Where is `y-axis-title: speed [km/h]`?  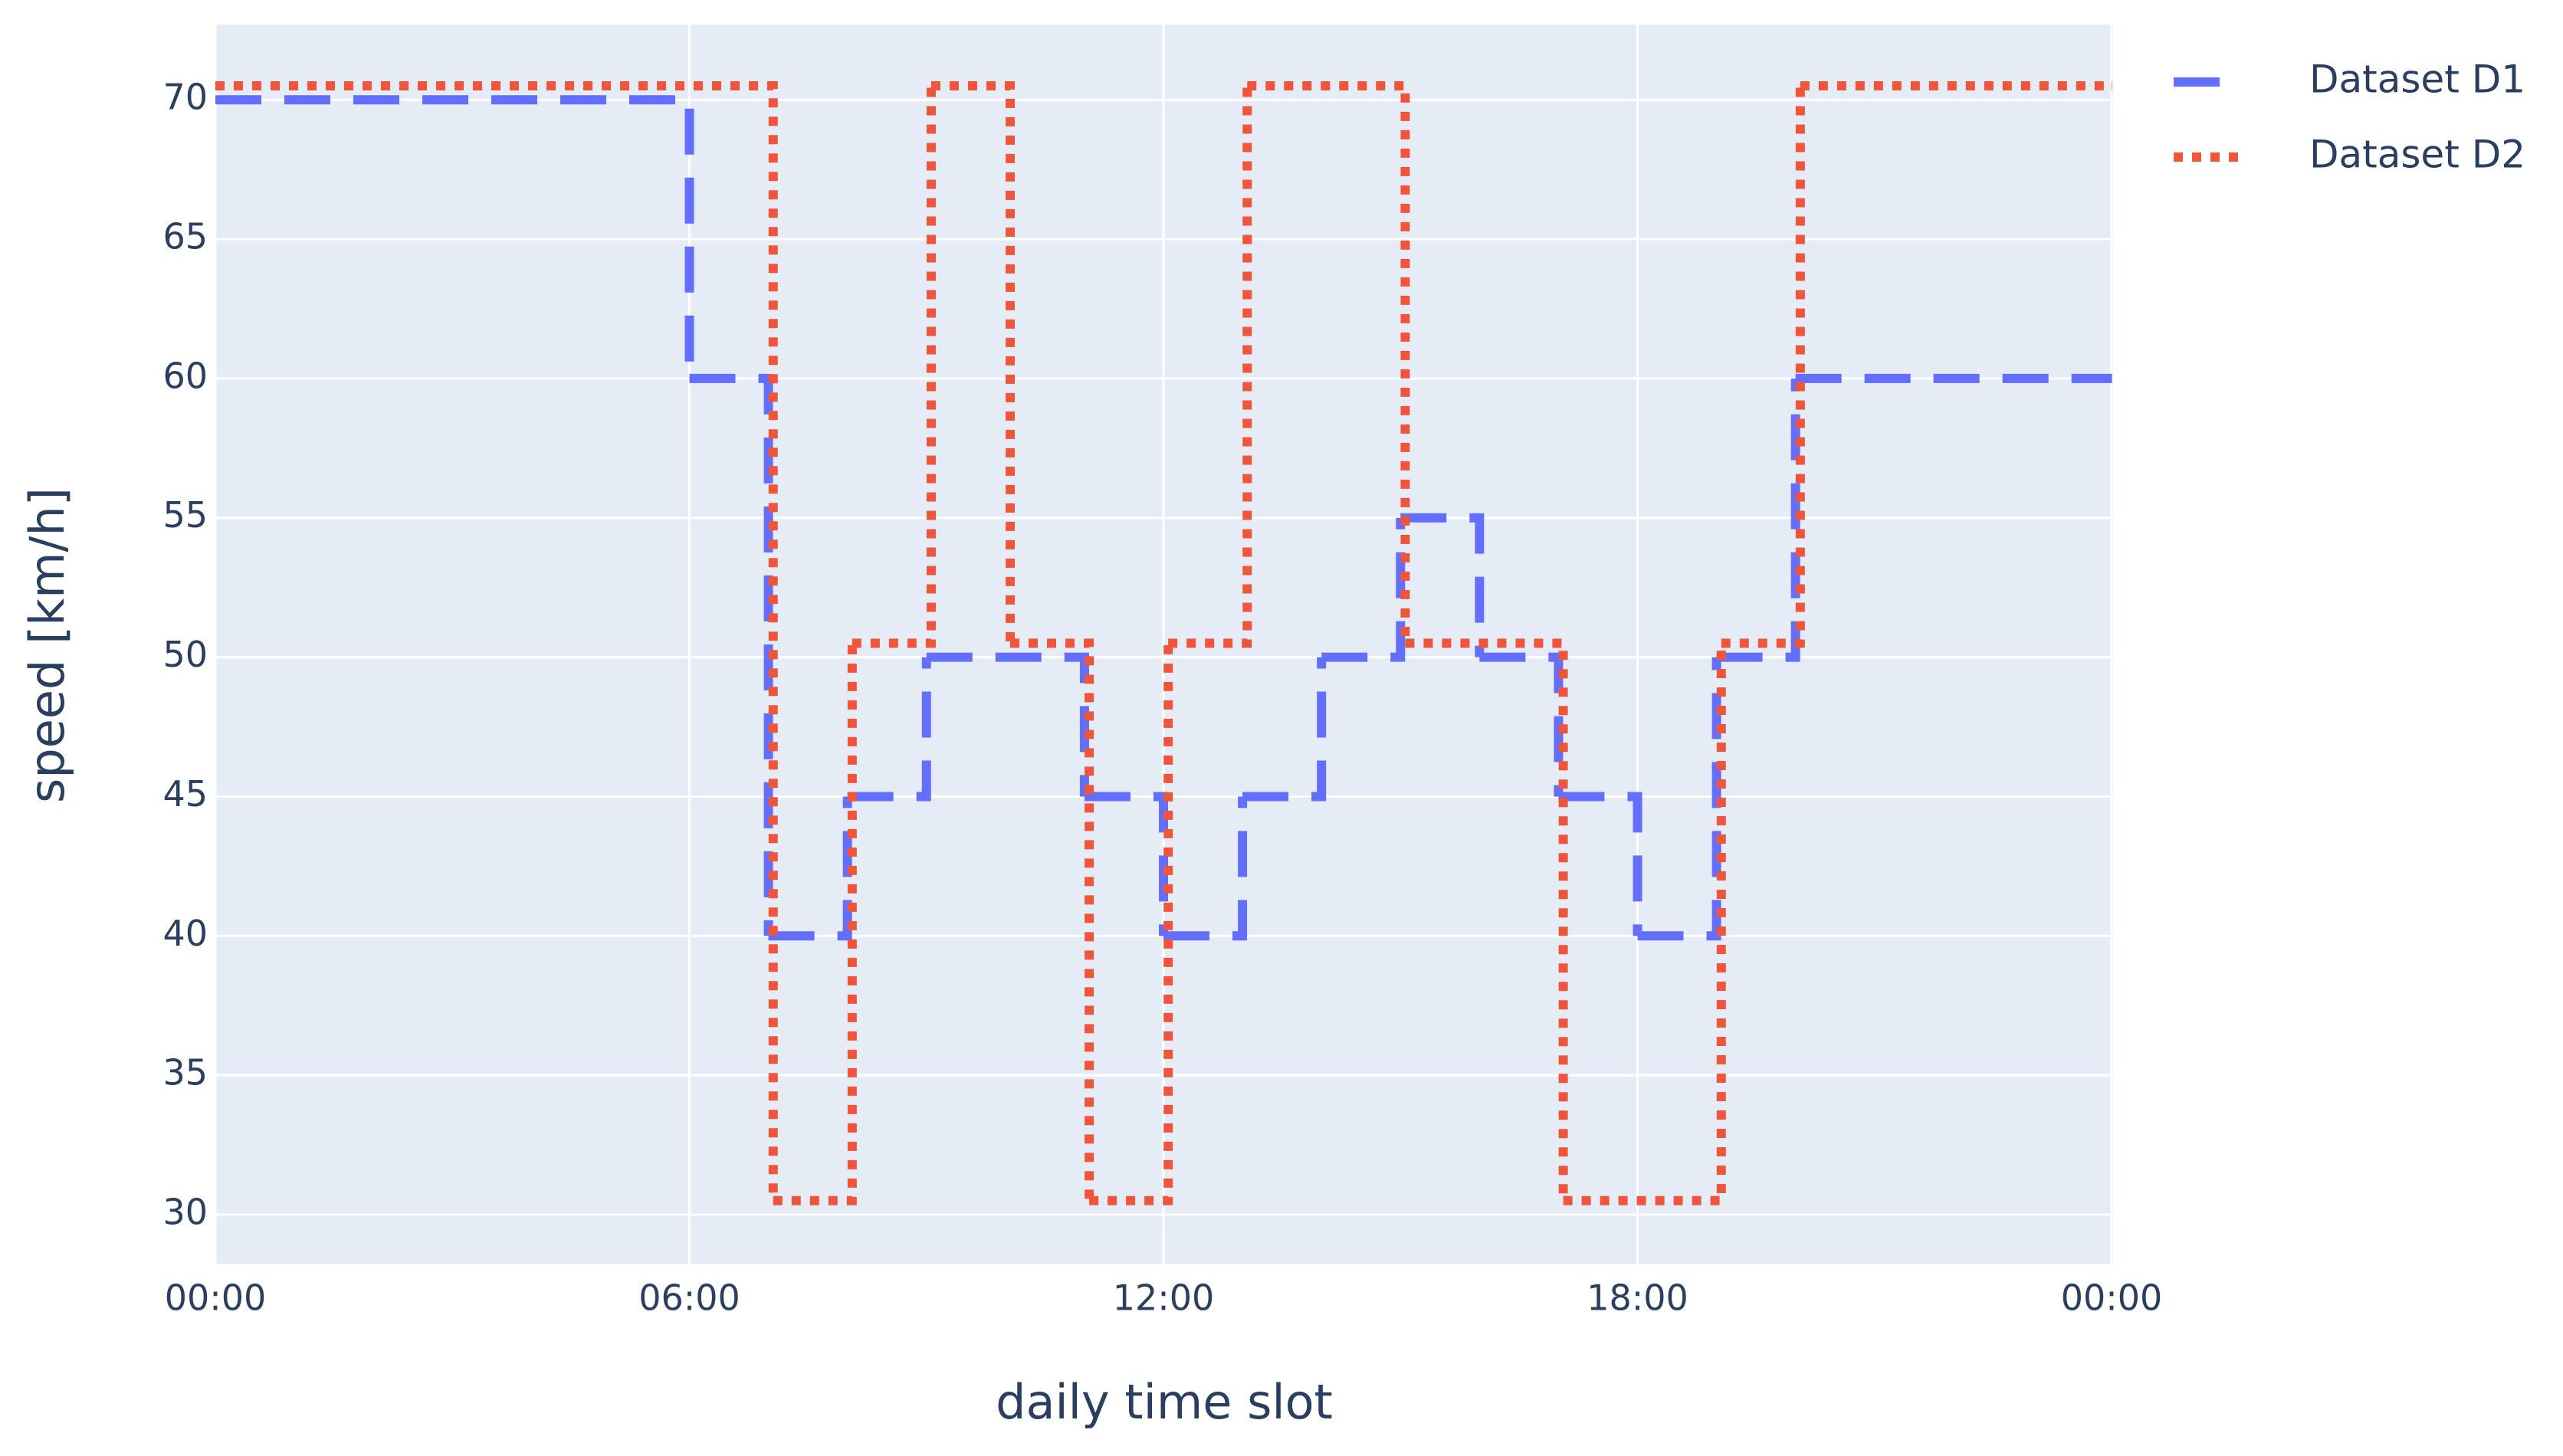 y-axis-title: speed [km/h] is located at coordinates (47, 645).